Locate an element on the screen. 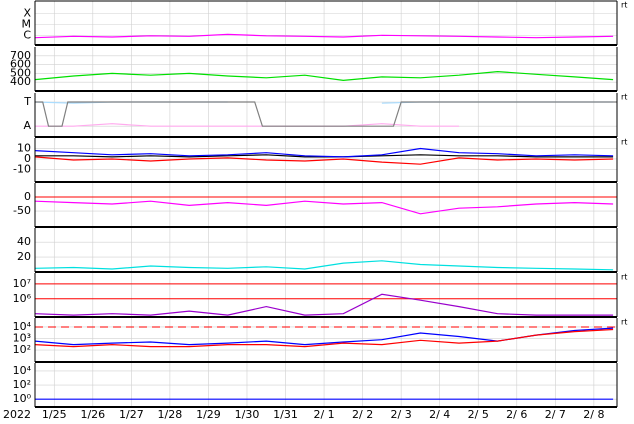  y-tick-label: 400 is located at coordinates (20, 81).